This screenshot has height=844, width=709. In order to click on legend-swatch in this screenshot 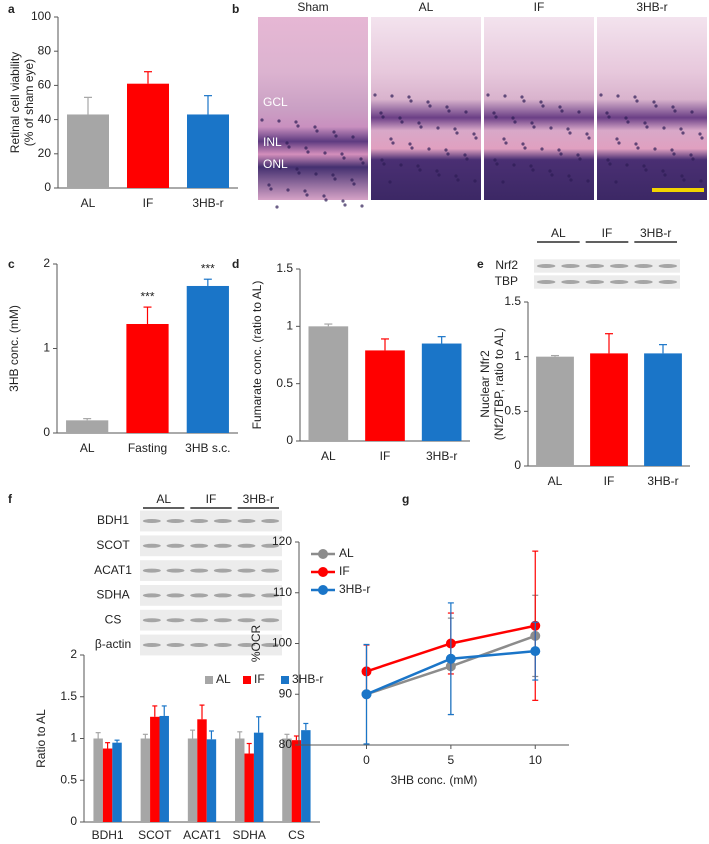, I will do `click(209, 680)`.